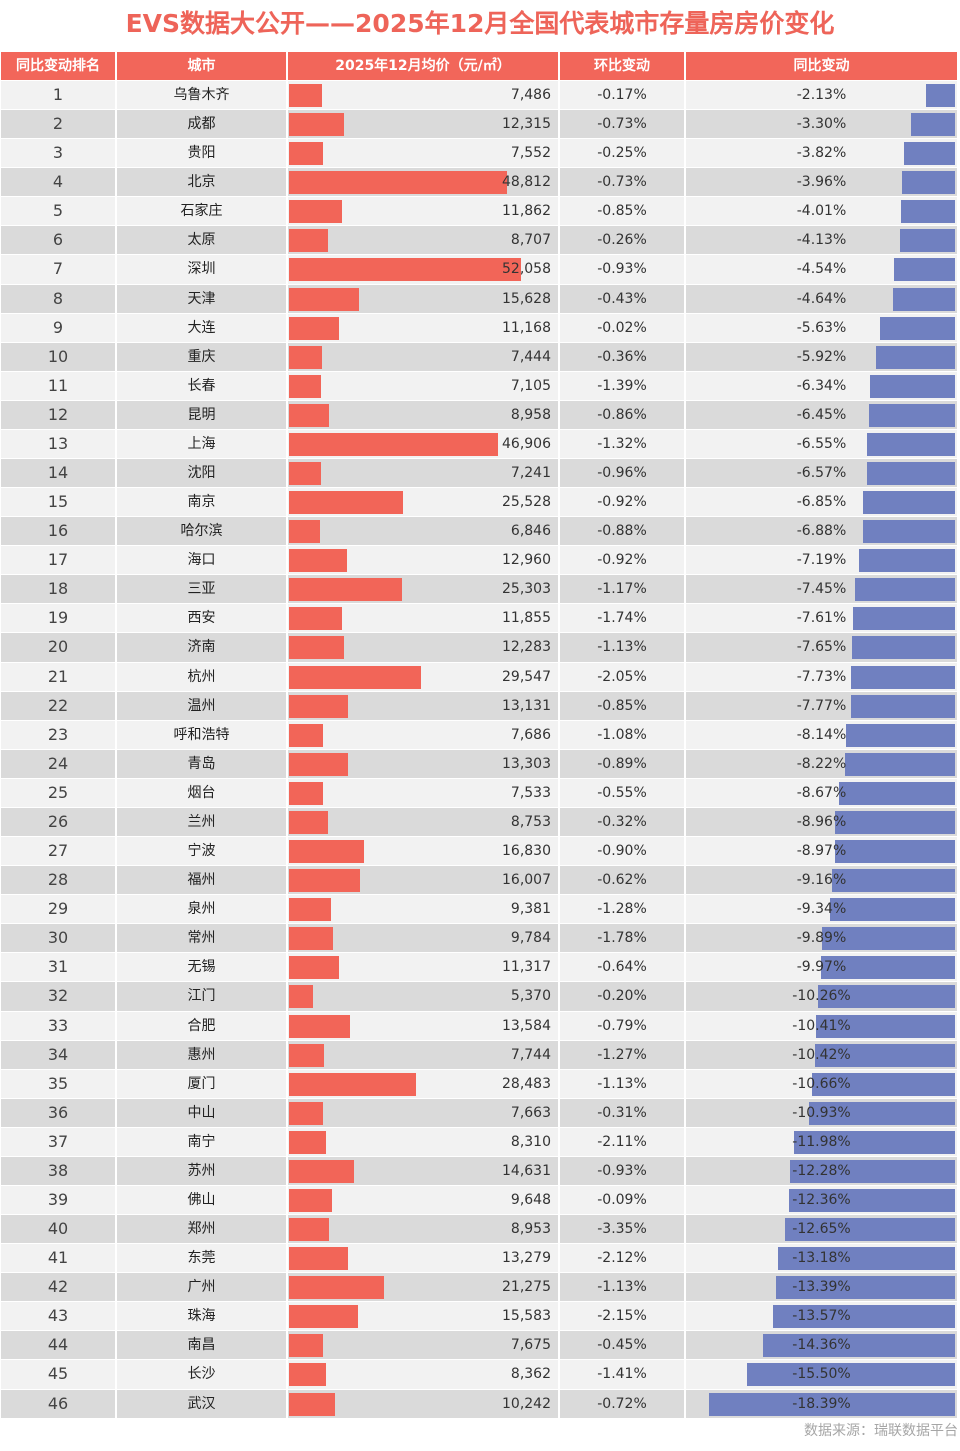 The height and width of the screenshot is (1451, 960). What do you see at coordinates (424, 1229) in the screenshot?
I see `price-cell: 8,953` at bounding box center [424, 1229].